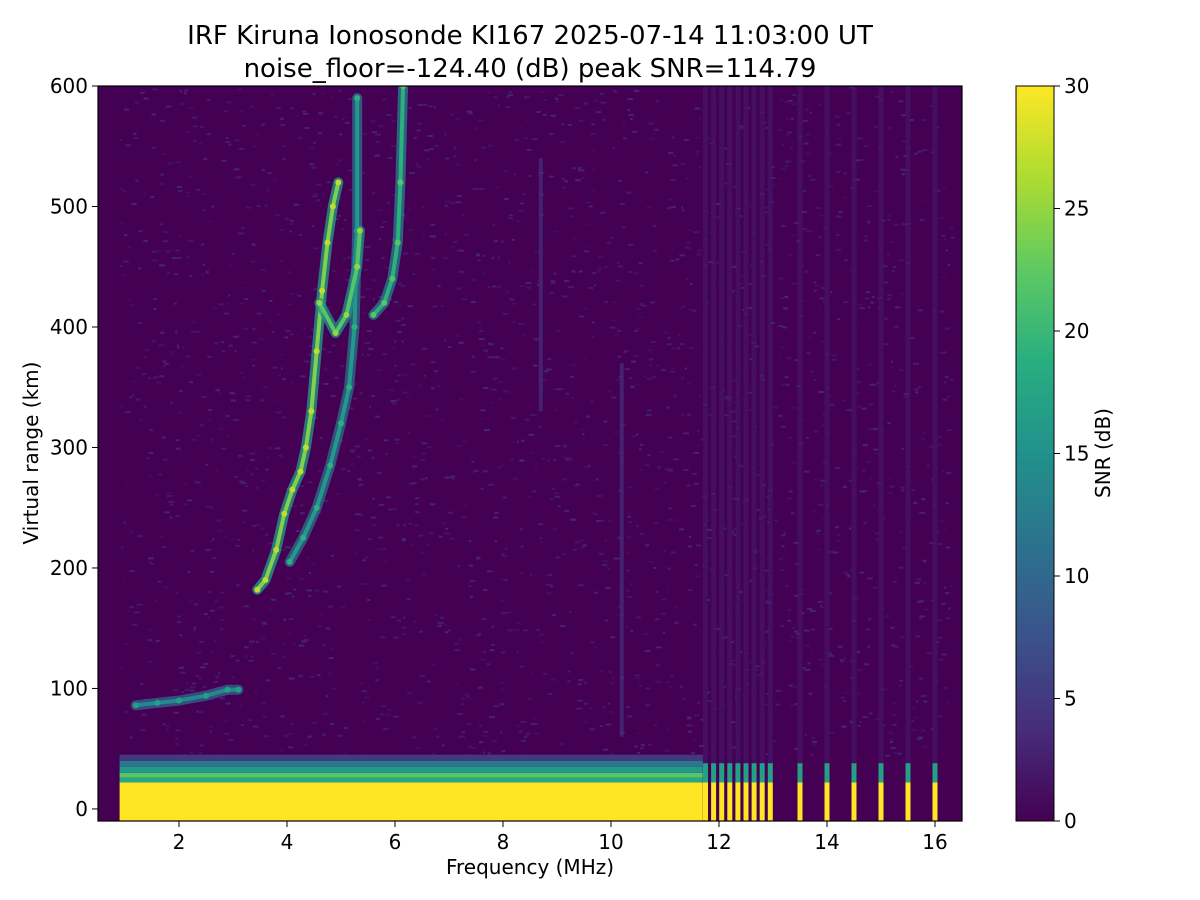  I want to click on y-tick-label: 0, so click(81, 809).